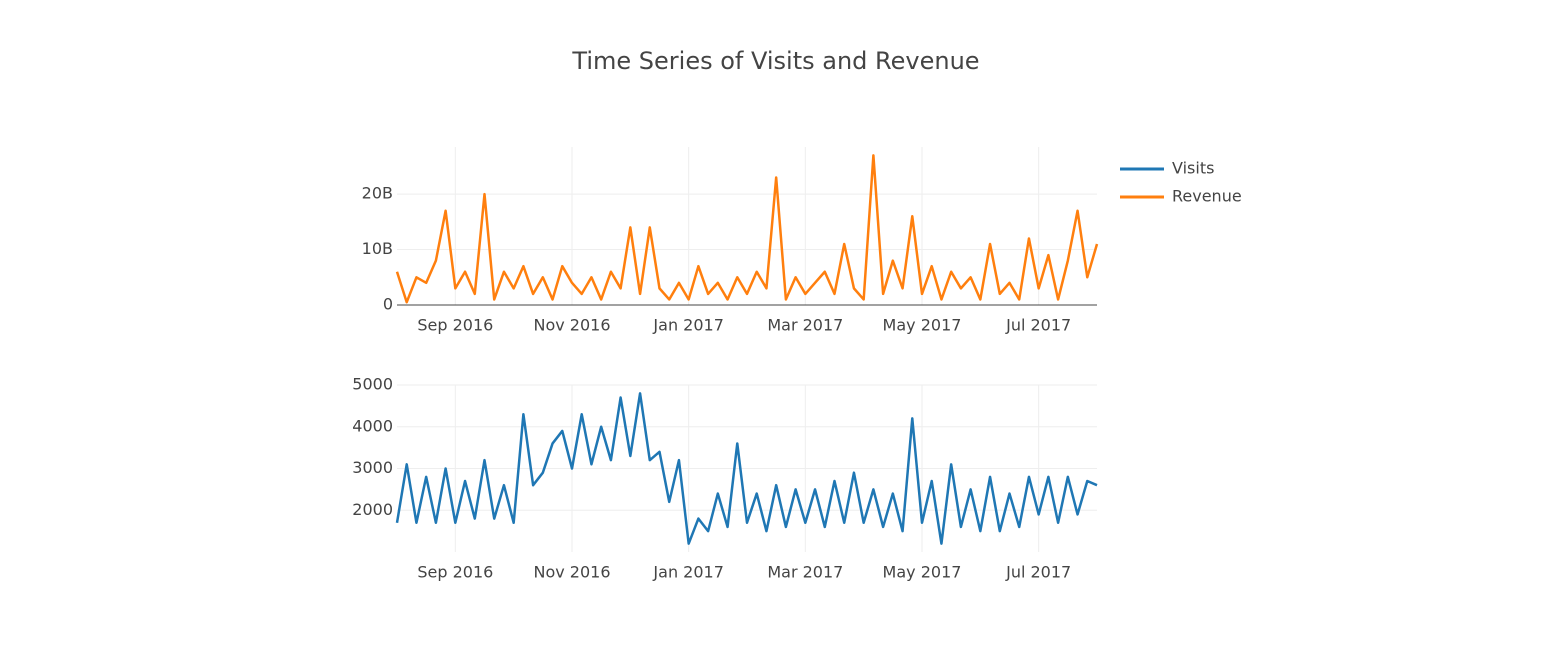 Image resolution: width=1554 pixels, height=669 pixels. Describe the element at coordinates (372, 509) in the screenshot. I see `y-tick-label: 2000` at that location.